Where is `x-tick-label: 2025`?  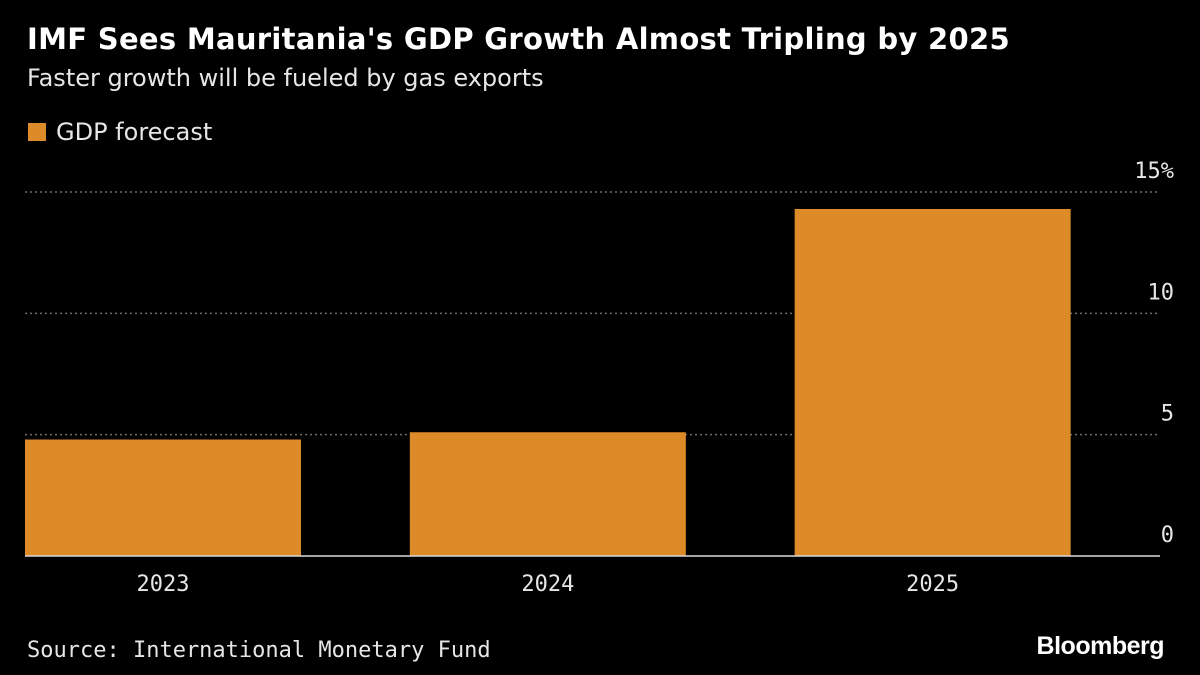
x-tick-label: 2025 is located at coordinates (932, 584).